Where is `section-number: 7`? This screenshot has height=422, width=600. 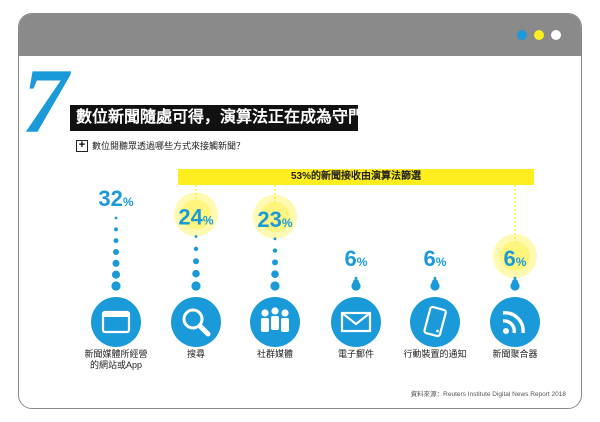 section-number: 7 is located at coordinates (45, 101).